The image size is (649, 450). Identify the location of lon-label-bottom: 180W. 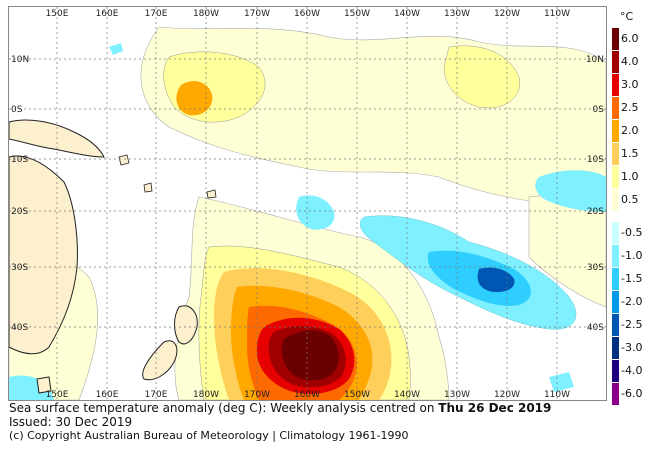
(206, 395).